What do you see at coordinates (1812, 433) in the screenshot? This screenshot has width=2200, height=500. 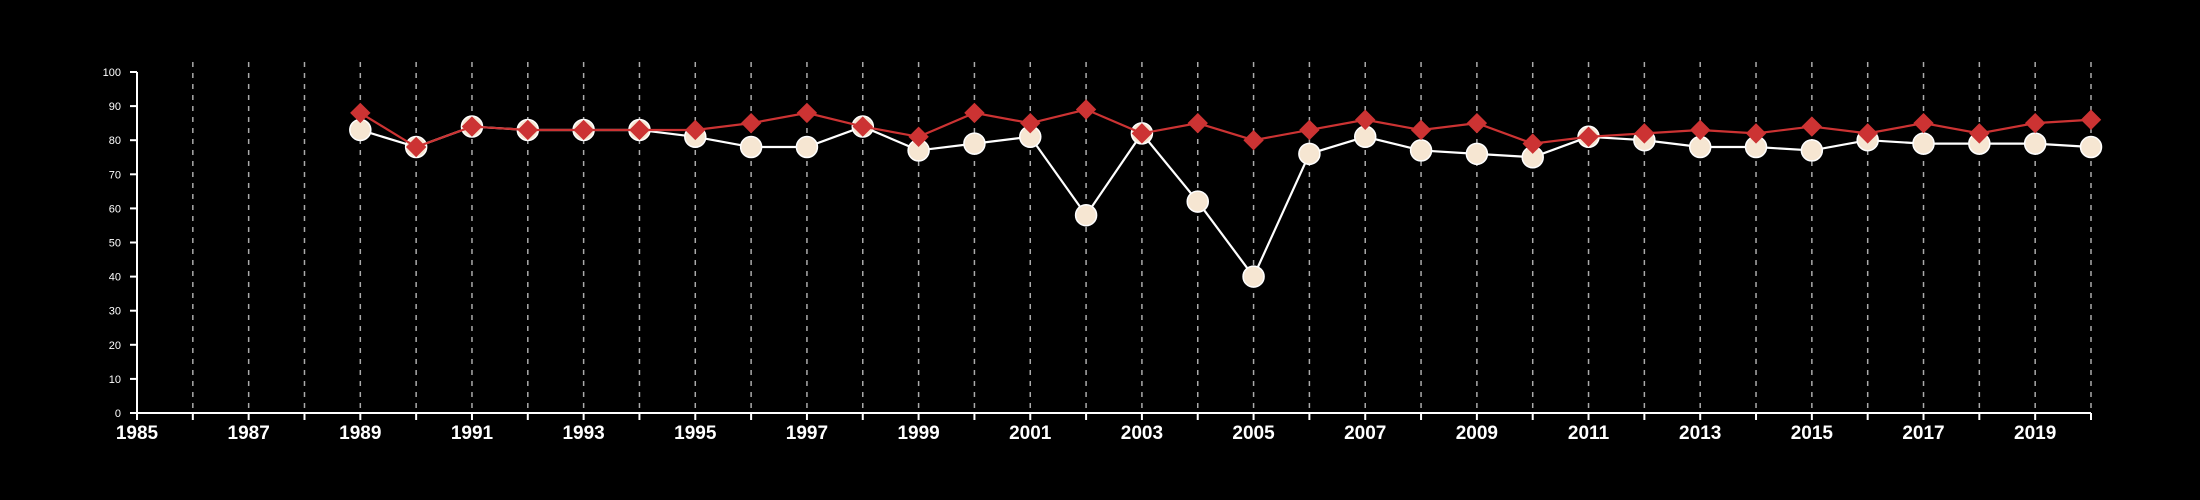 I see `x-tick-label: 2015` at bounding box center [1812, 433].